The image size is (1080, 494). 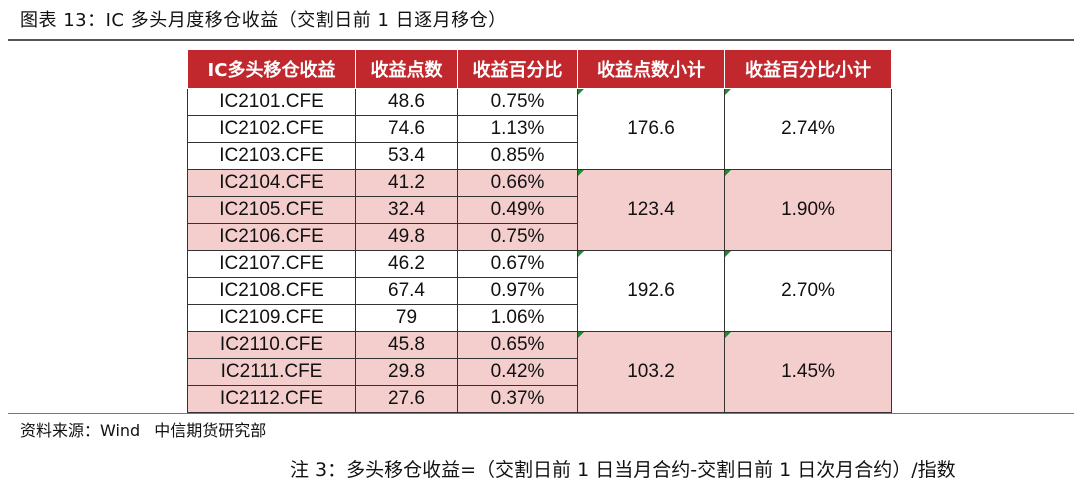 I want to click on percent-subtotal-value: 2.74%, so click(x=808, y=128).